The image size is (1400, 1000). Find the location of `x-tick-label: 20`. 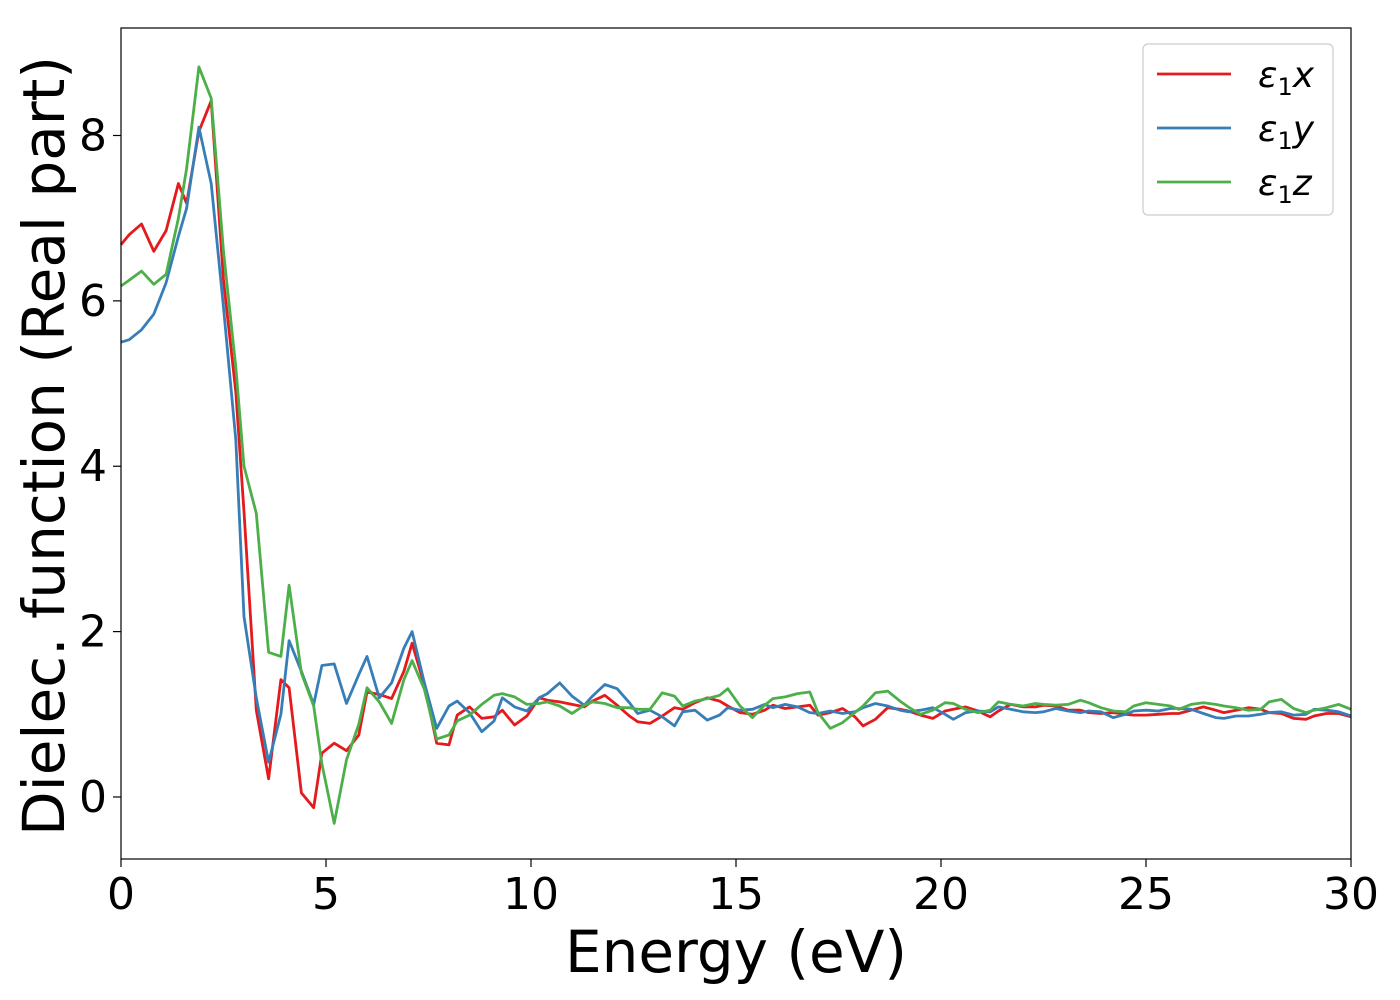

x-tick-label: 20 is located at coordinates (941, 894).